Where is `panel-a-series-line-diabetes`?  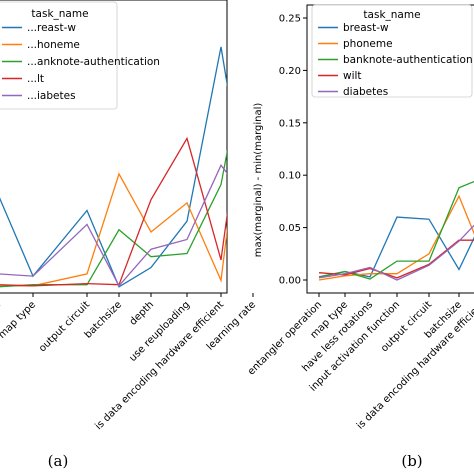
panel-a-series-line-diabetes is located at coordinates (113, 225).